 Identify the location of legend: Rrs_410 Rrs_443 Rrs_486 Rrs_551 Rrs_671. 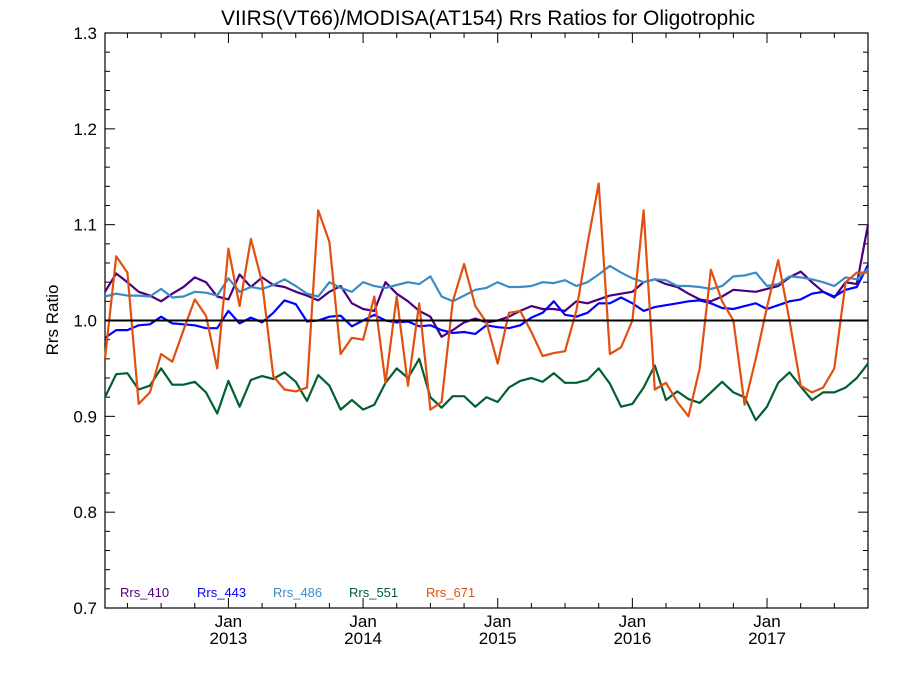
(297, 592).